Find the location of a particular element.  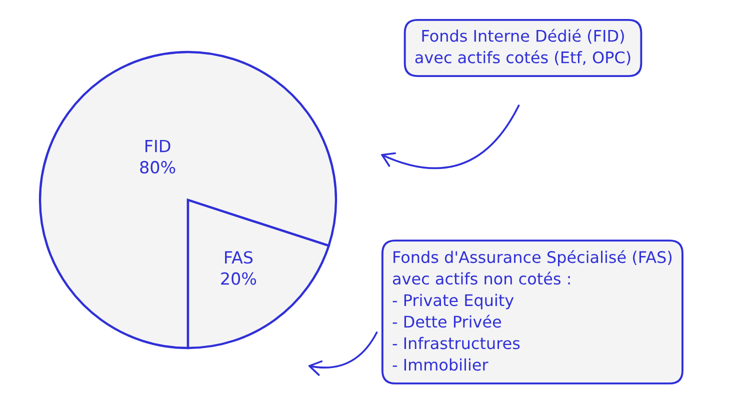

text: Fonds Interne Dédié (FID) avec actifs cotés (Etf, OPC) is located at coordinates (522, 47).